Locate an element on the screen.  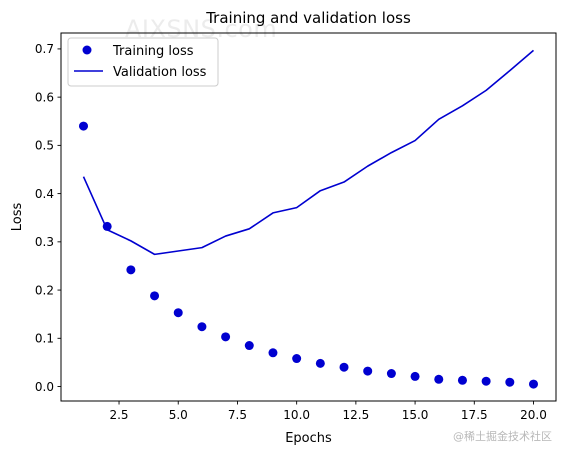
y-tick-label: 0.5 is located at coordinates (44, 146).